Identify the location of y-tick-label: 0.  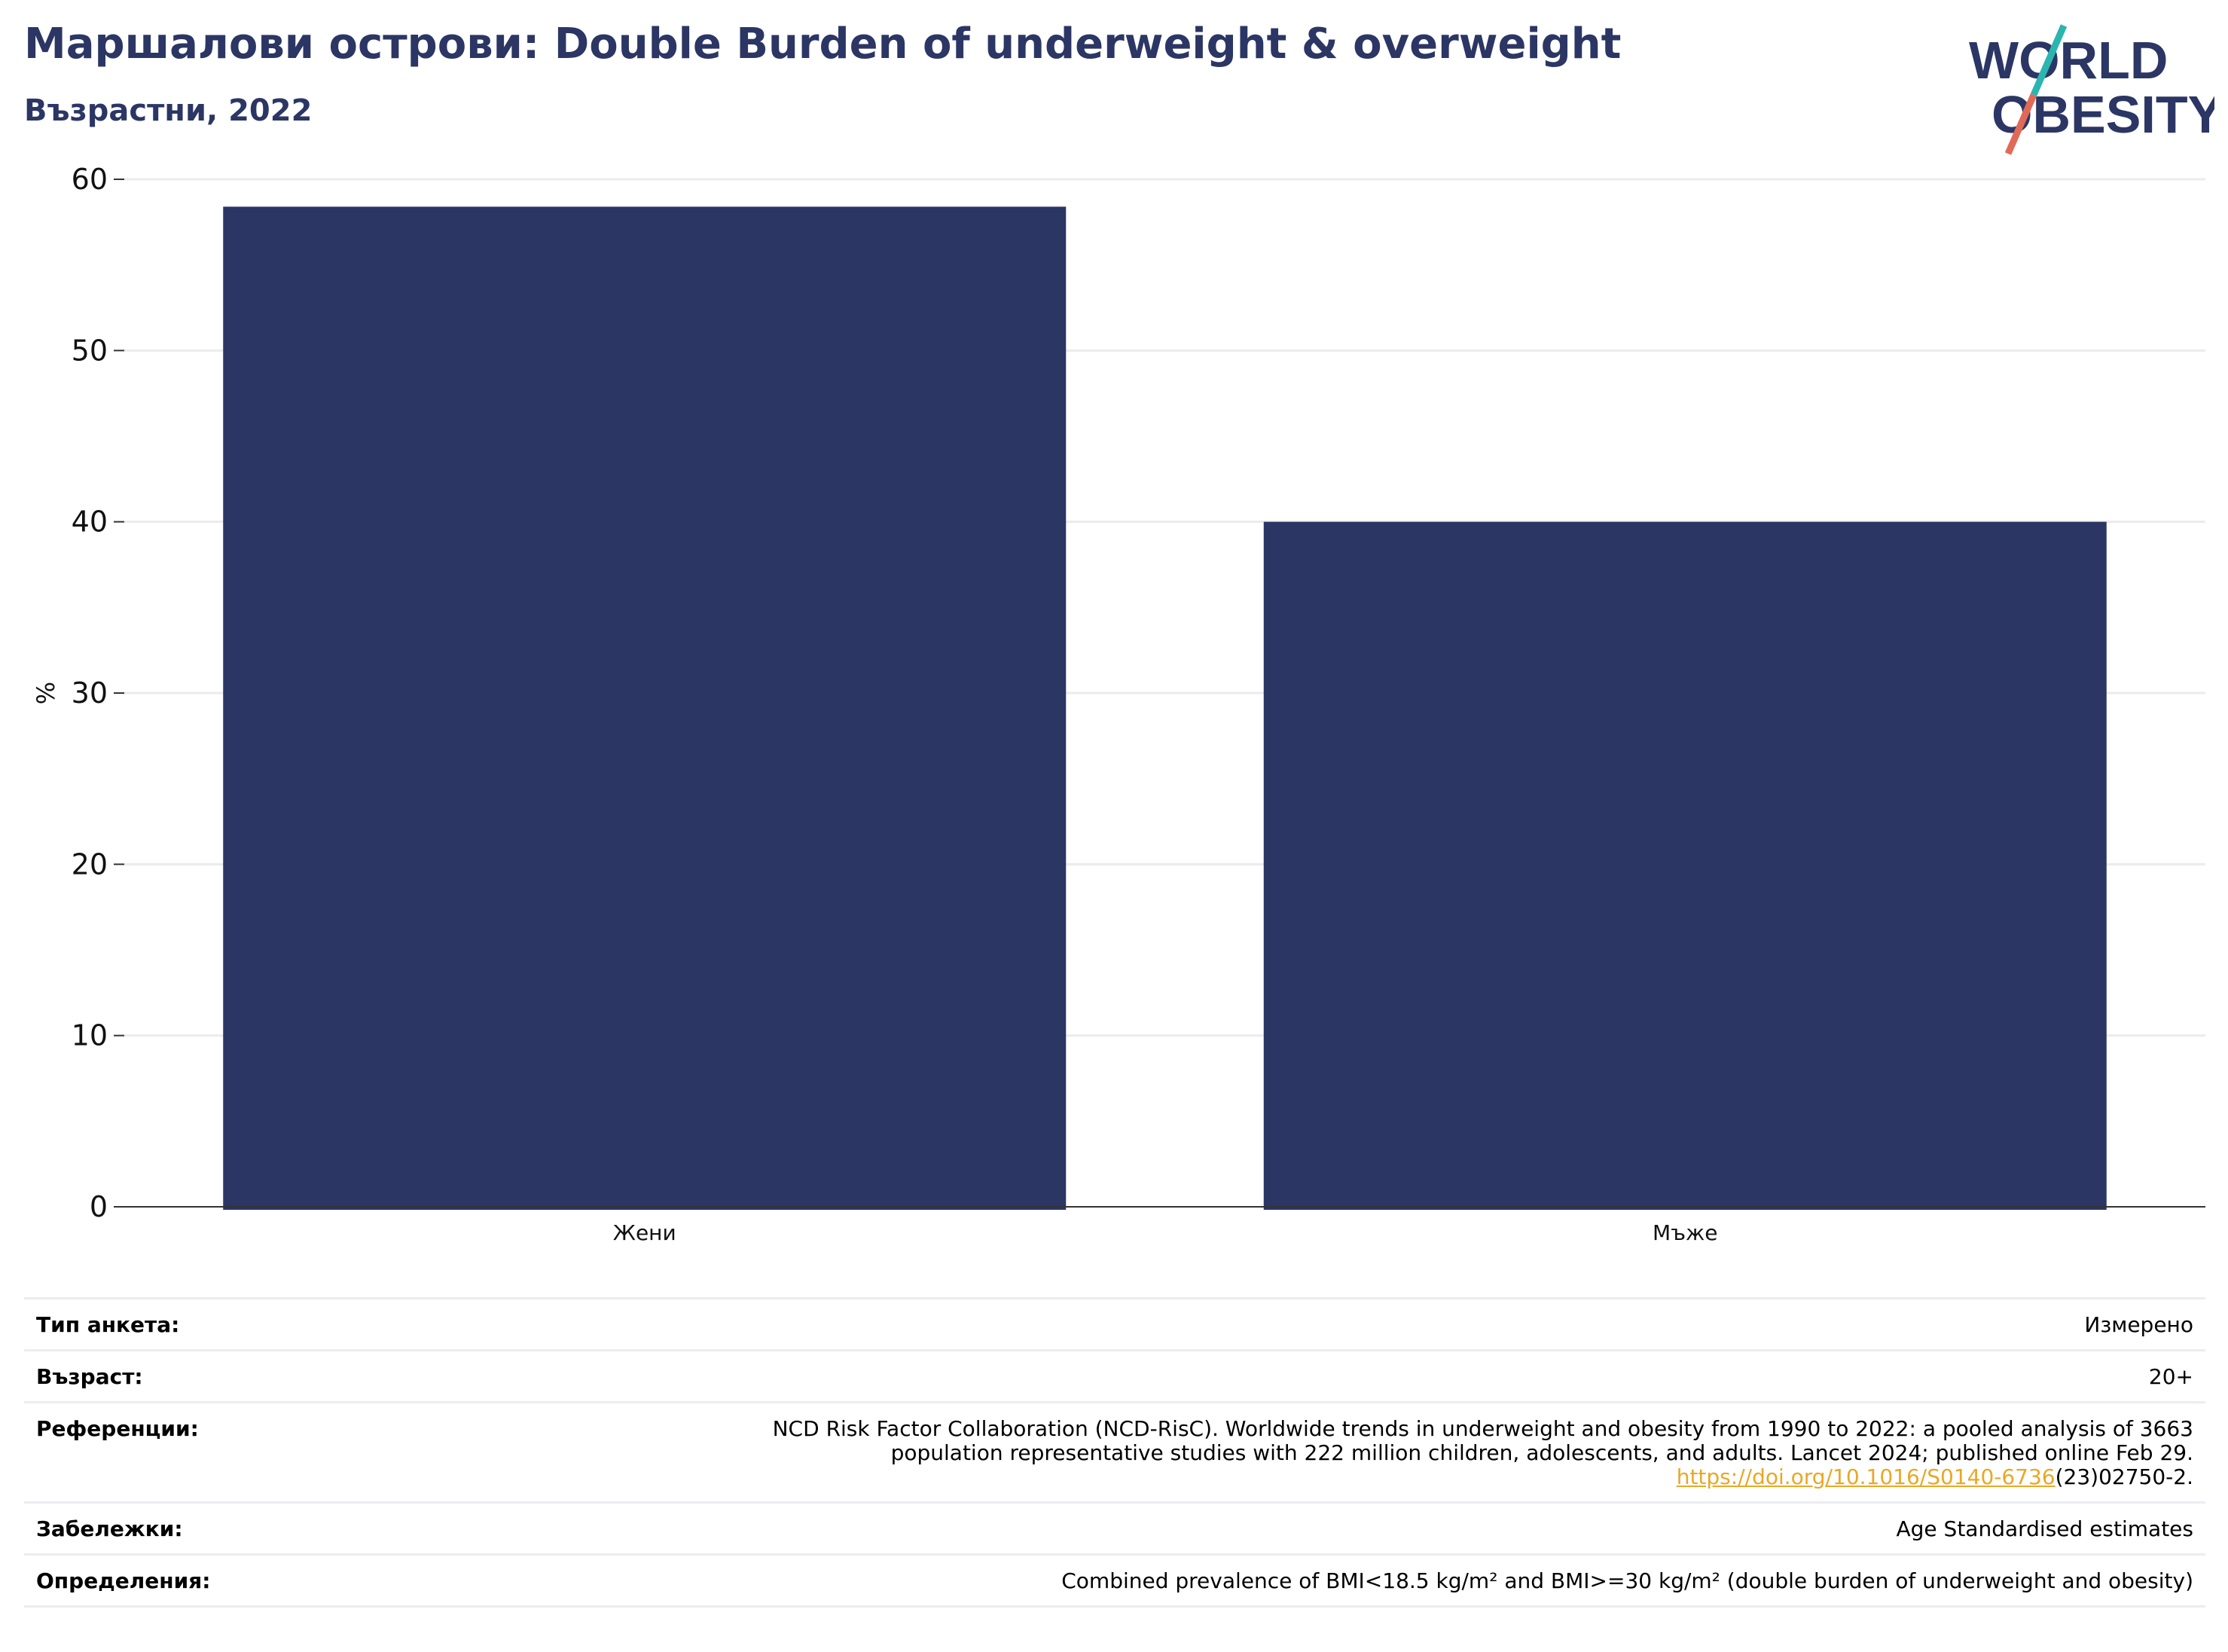
(99, 1206).